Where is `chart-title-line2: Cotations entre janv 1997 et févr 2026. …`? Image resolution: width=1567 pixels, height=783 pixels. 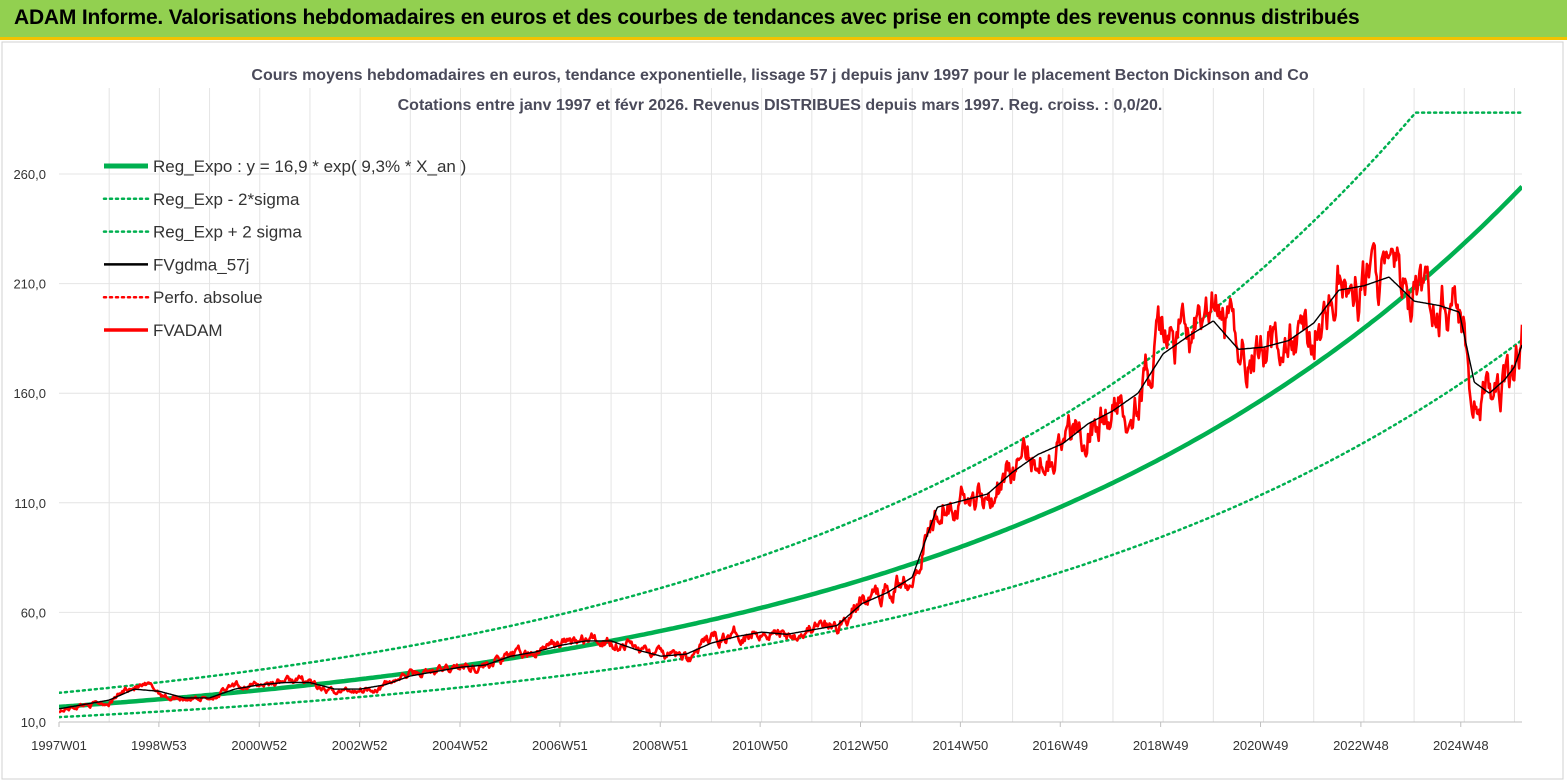
chart-title-line2: Cotations entre janv 1997 et févr 2026. … is located at coordinates (780, 105).